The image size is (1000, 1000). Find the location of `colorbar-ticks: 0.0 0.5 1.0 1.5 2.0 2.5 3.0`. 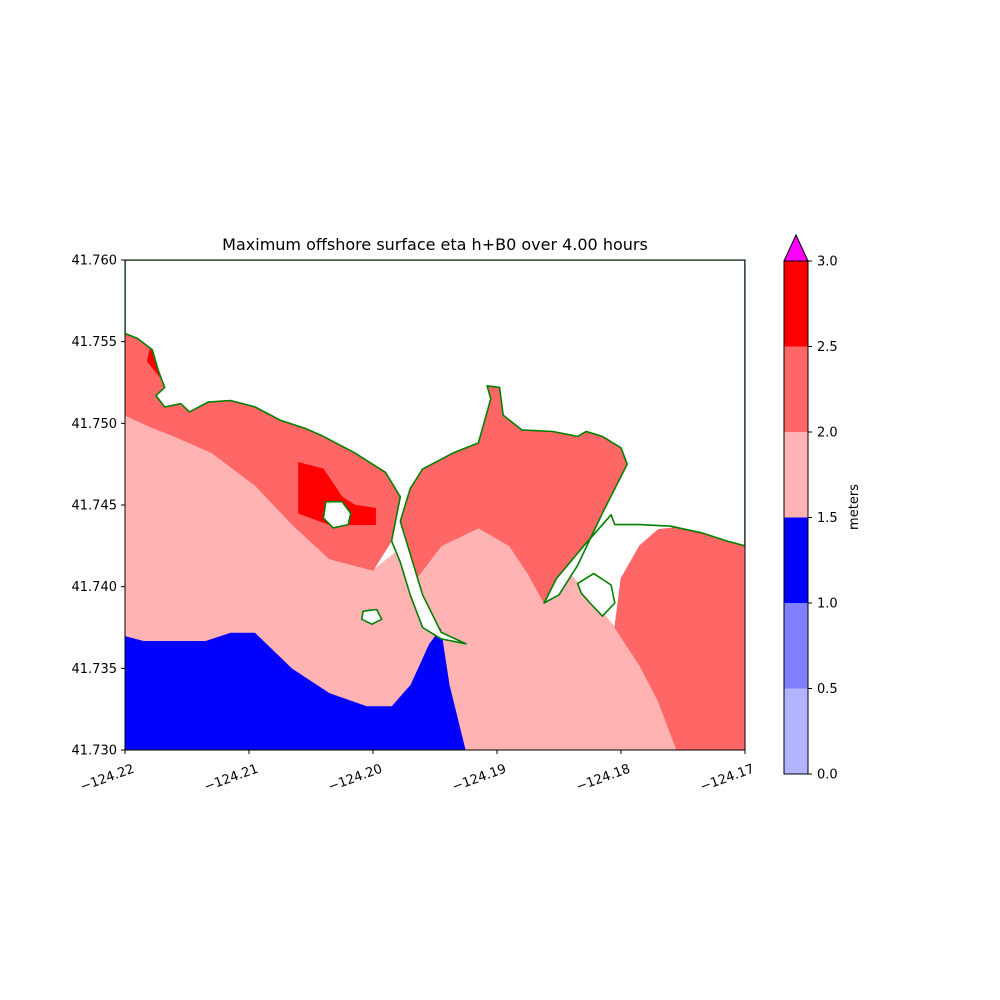

colorbar-ticks: 0.0 0.5 1.0 1.5 2.0 2.5 3.0 is located at coordinates (823, 519).